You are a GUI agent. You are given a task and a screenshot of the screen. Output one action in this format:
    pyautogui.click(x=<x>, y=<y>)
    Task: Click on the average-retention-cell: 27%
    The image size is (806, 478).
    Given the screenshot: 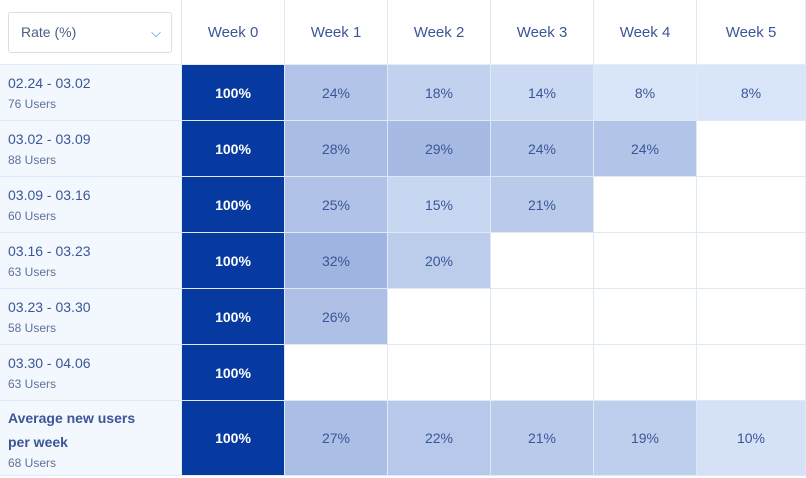 What is the action you would take?
    pyautogui.click(x=336, y=438)
    